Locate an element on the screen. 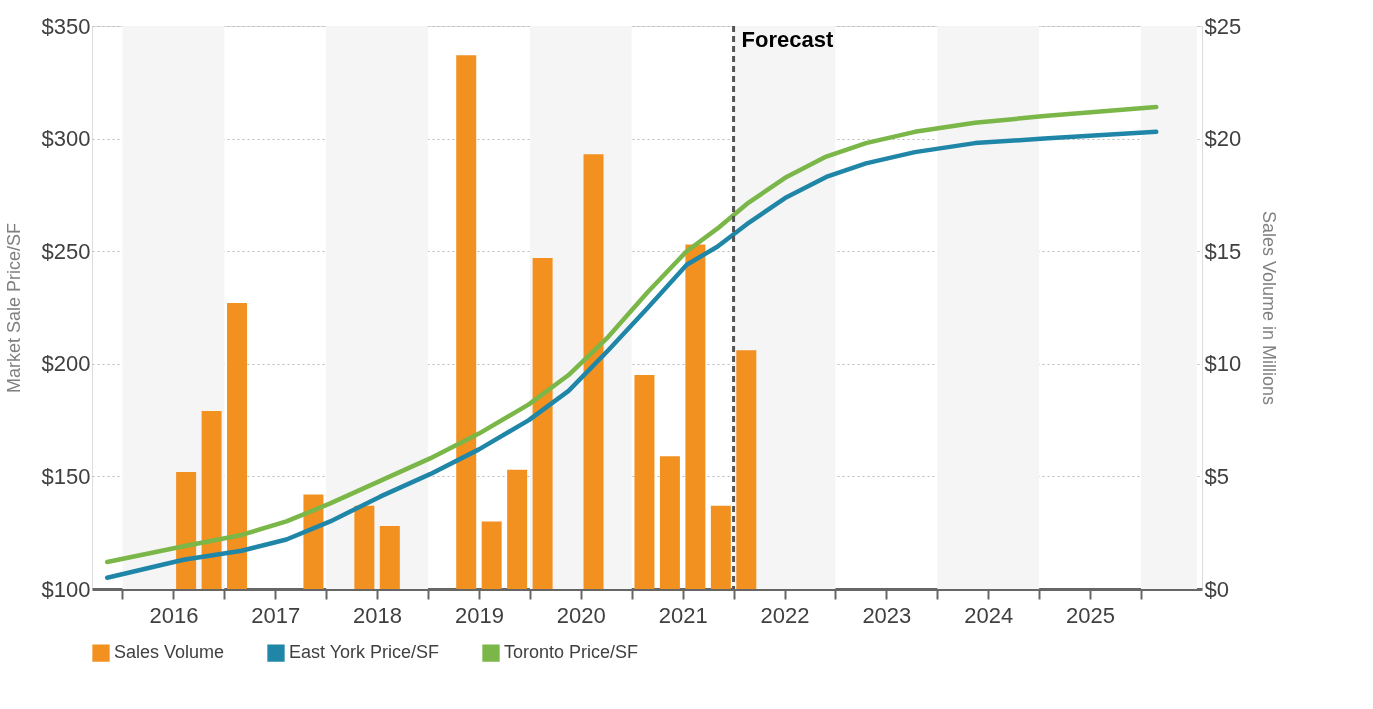 The height and width of the screenshot is (709, 1373). y2-tick-label: $25 is located at coordinates (1223, 26).